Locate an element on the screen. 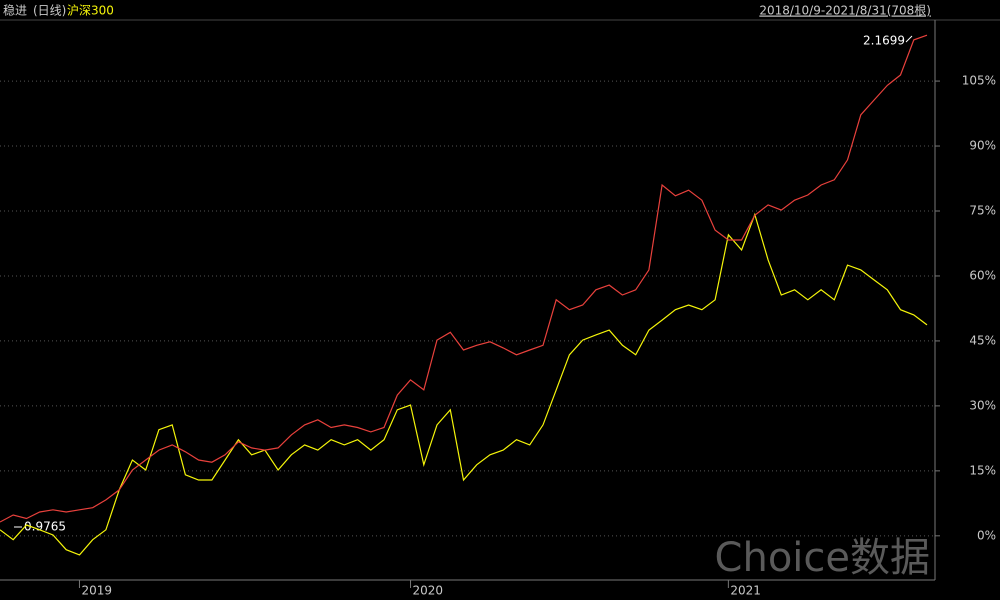  legend-label: 沪深300 is located at coordinates (90, 11).